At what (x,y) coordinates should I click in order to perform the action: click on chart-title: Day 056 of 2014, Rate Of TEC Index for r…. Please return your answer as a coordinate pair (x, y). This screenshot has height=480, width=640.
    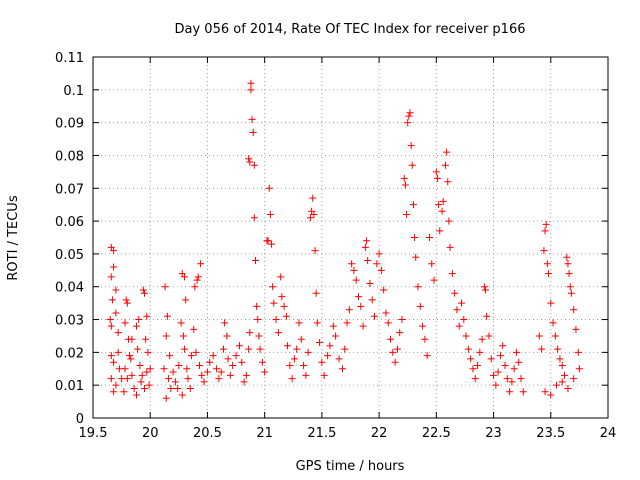
    Looking at the image, I should click on (350, 29).